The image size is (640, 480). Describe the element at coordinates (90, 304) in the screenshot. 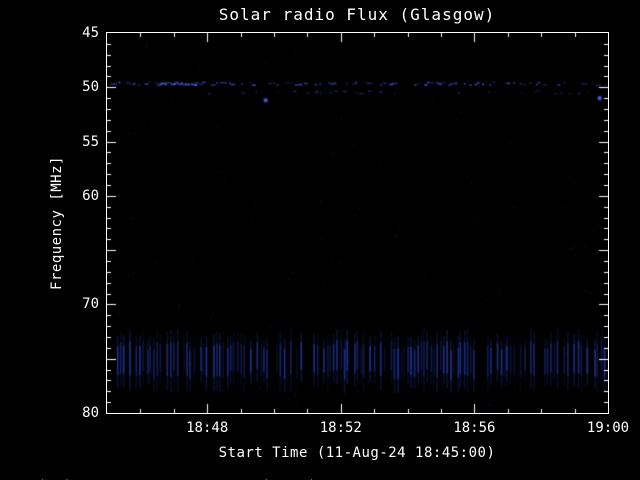

I see `y-tick-label: 70` at that location.